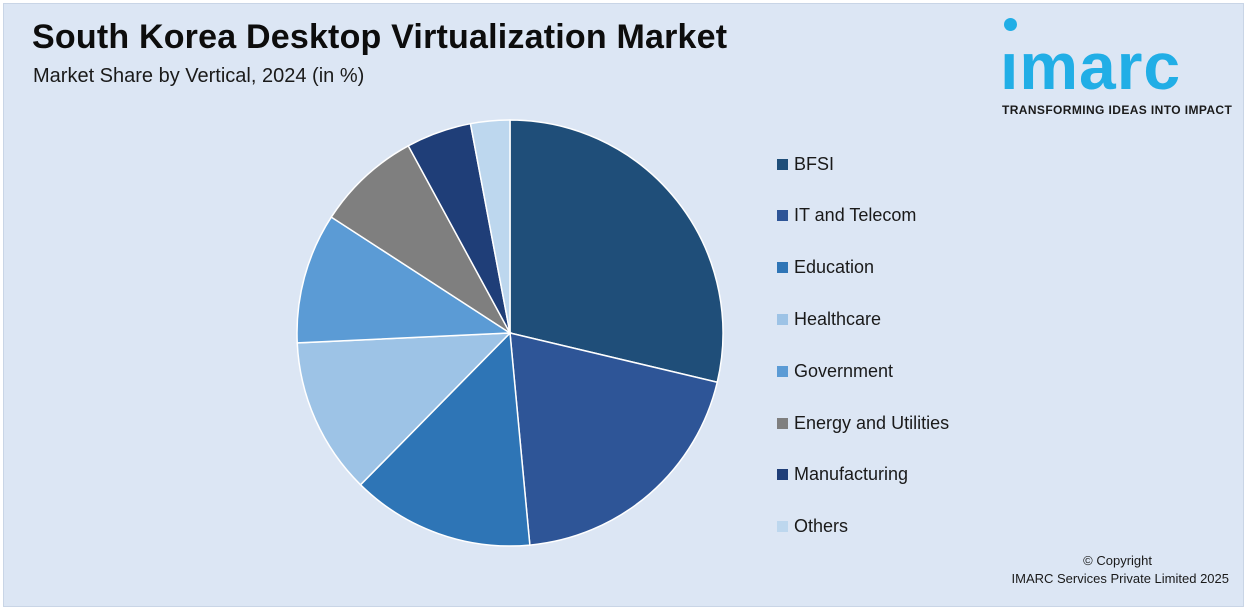 The height and width of the screenshot is (612, 1249). Describe the element at coordinates (490, 226) in the screenshot. I see `pie-slice-others` at that location.